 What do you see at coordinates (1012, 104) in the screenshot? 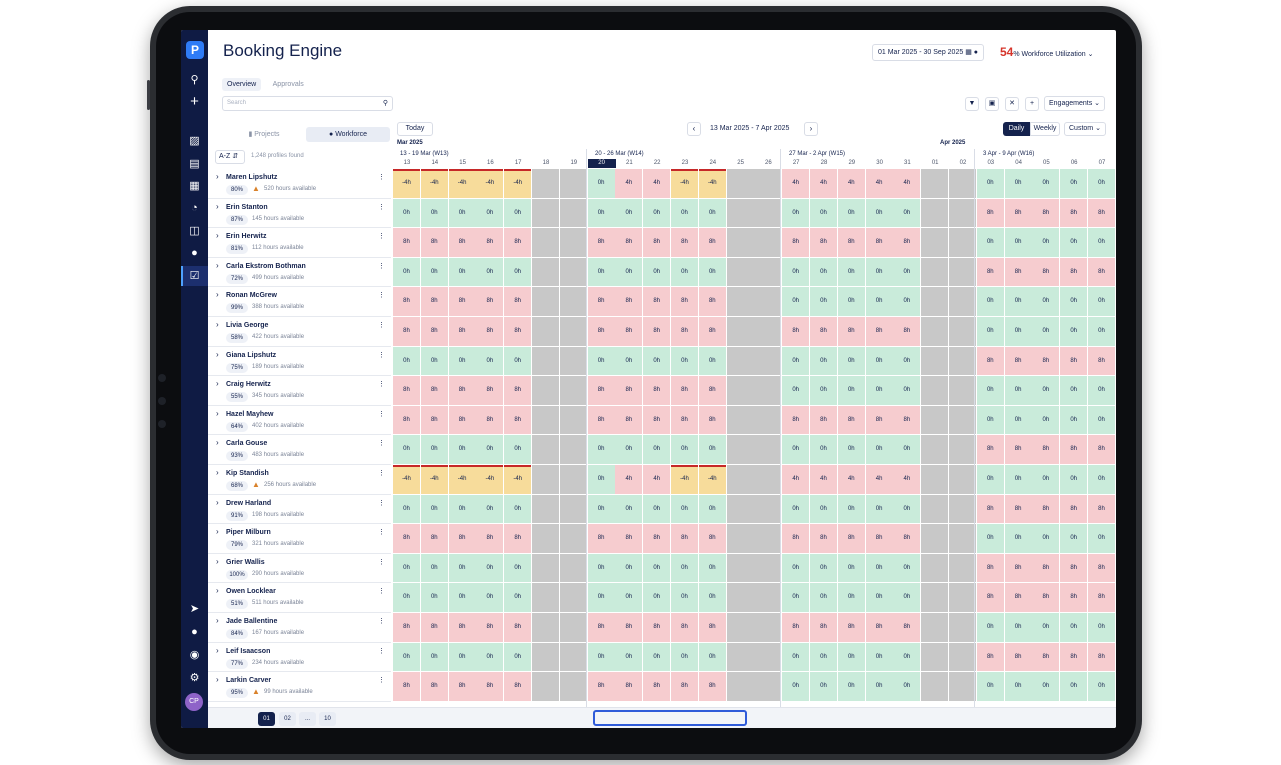
I see `collapse-button: ✕` at bounding box center [1012, 104].